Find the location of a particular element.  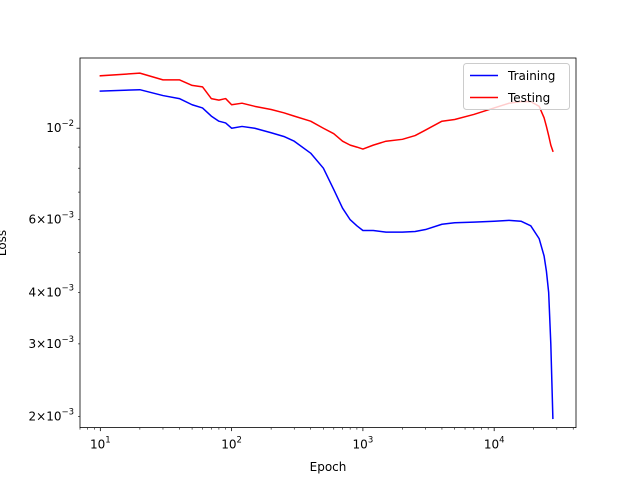

y-tick-label: 2×10⁻³ is located at coordinates (52, 416).